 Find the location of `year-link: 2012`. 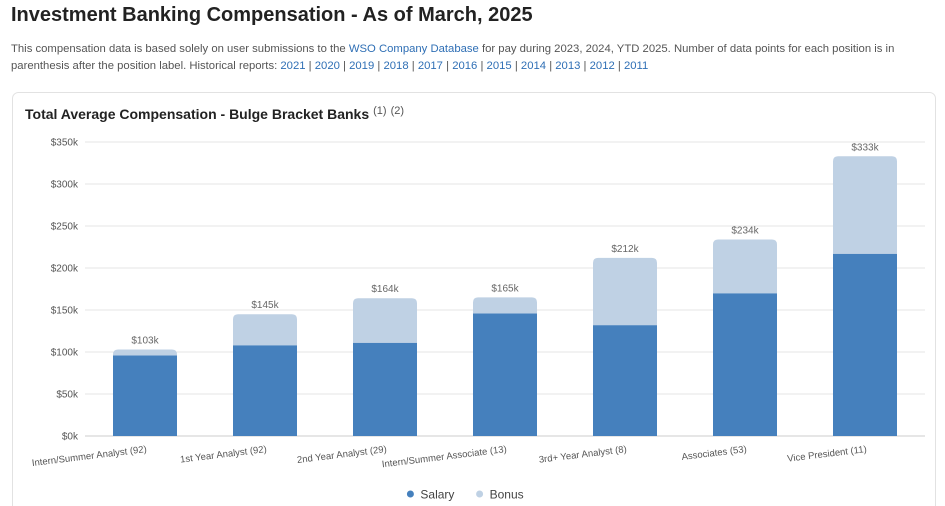

year-link: 2012 is located at coordinates (602, 66).